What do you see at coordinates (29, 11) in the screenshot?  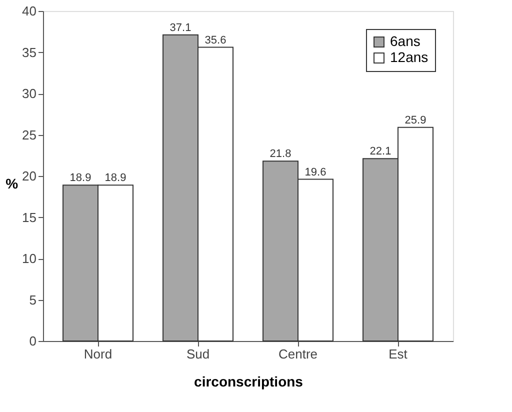 I see `y-tick-label: 40` at bounding box center [29, 11].